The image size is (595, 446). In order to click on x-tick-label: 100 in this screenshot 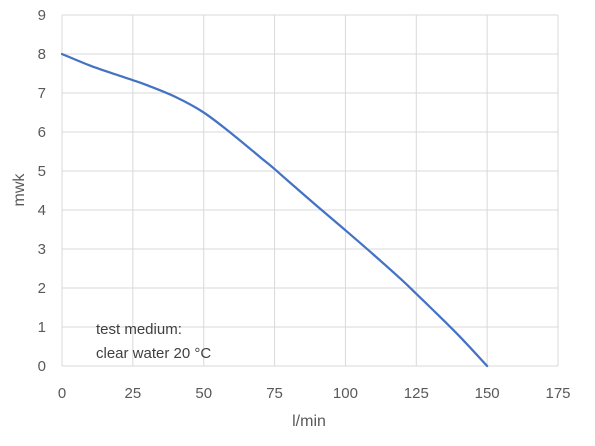, I will do `click(345, 393)`.